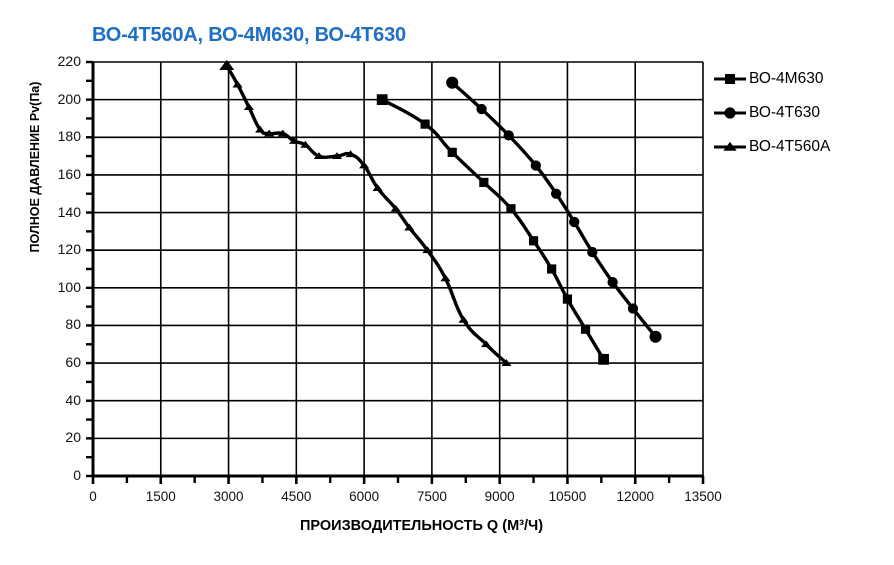  I want to click on x-tick-label: 12000, so click(635, 496).